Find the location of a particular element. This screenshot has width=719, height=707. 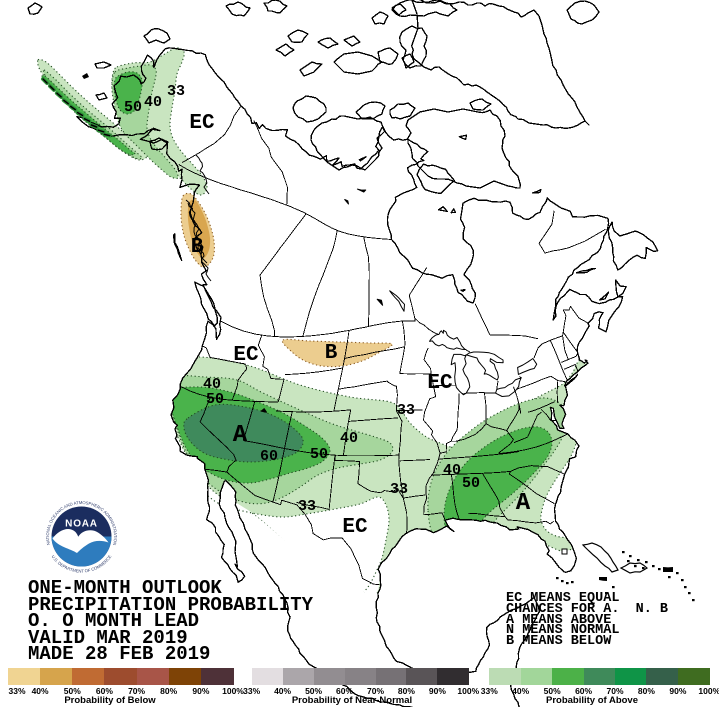

svg-text: 60 is located at coordinates (269, 456).